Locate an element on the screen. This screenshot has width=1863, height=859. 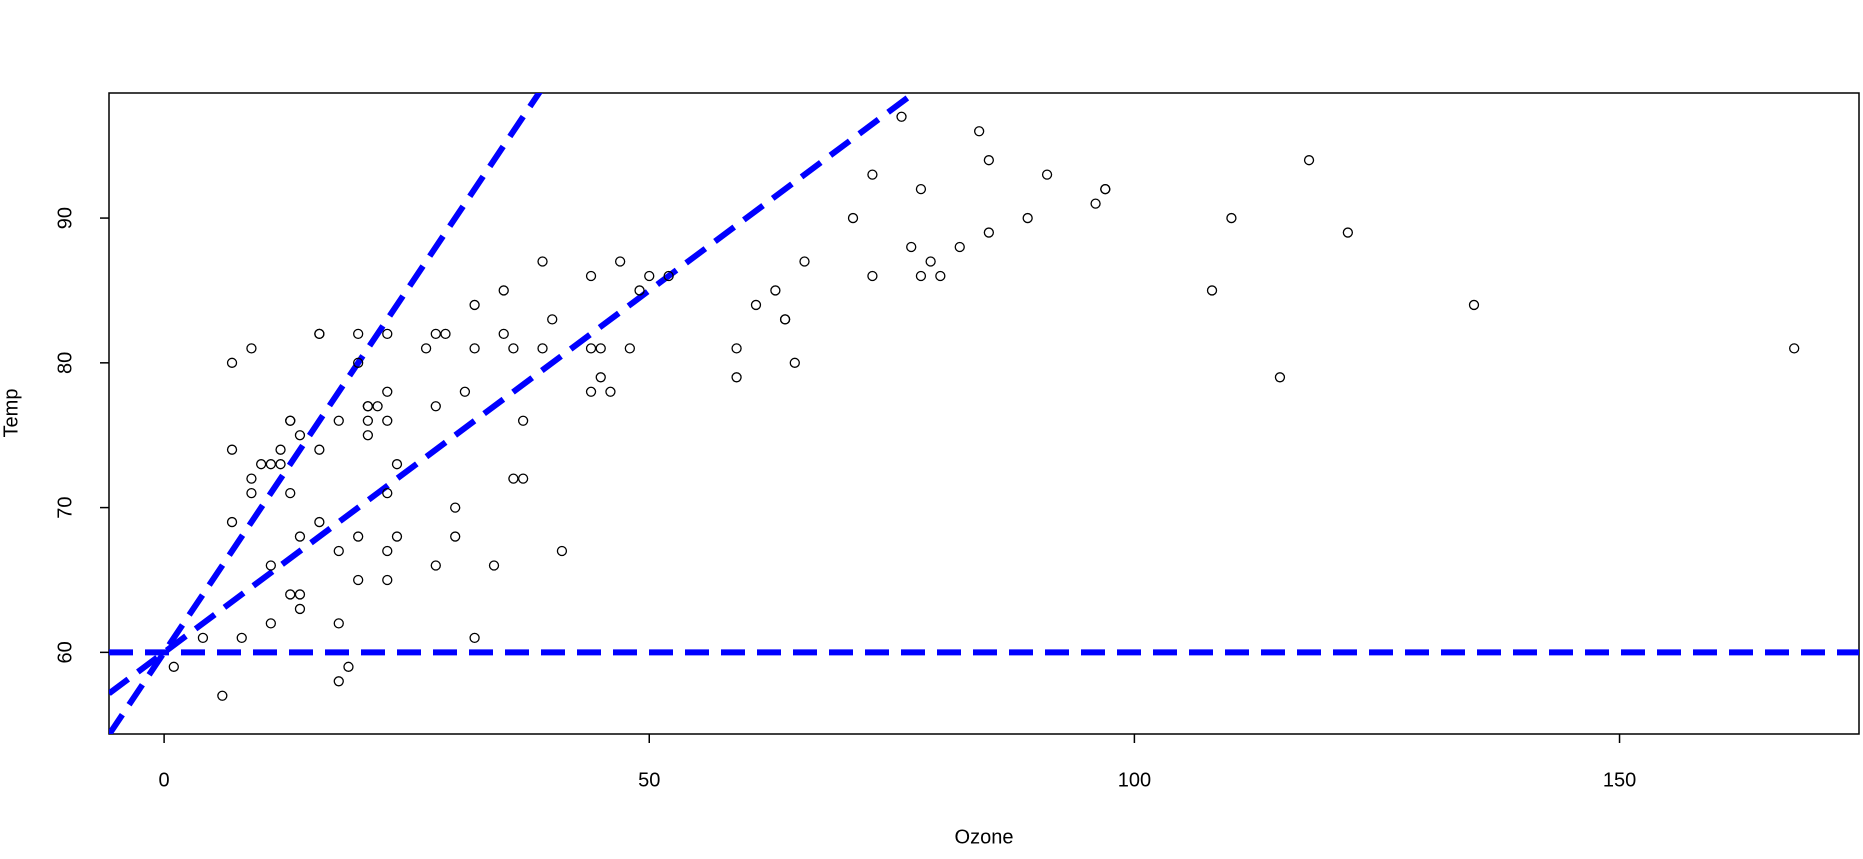
x-tick-label: 0 is located at coordinates (164, 780).